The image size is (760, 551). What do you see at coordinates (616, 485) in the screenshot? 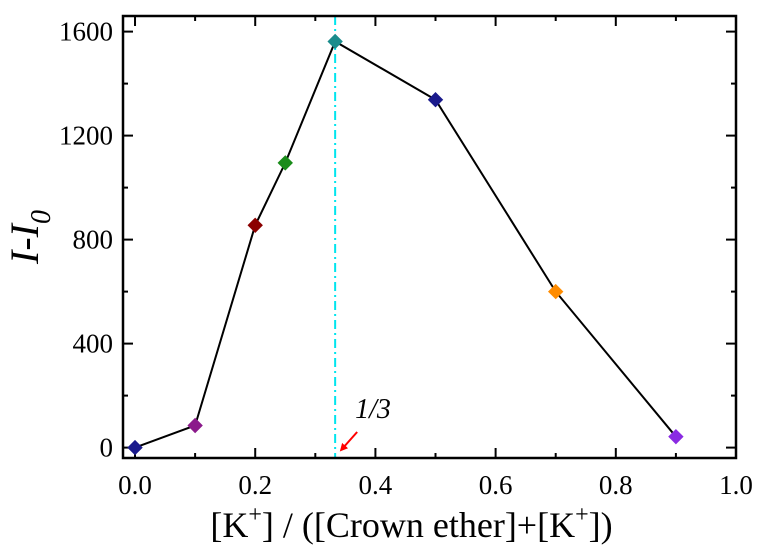
I see `x-tick-label: 0.8` at bounding box center [616, 485].